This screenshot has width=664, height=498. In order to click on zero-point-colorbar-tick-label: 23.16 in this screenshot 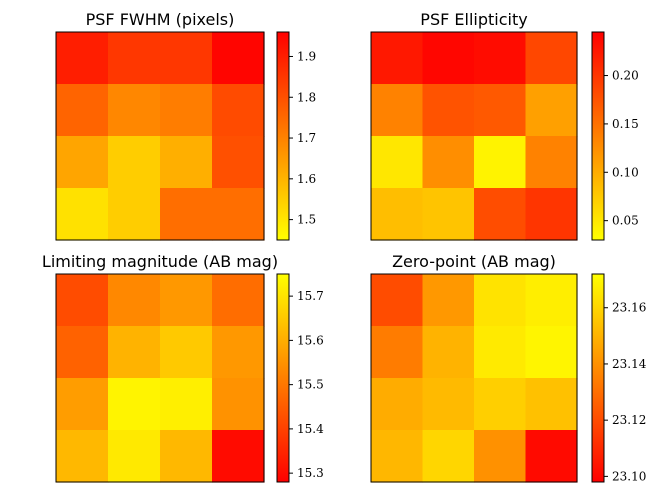, I will do `click(629, 308)`.